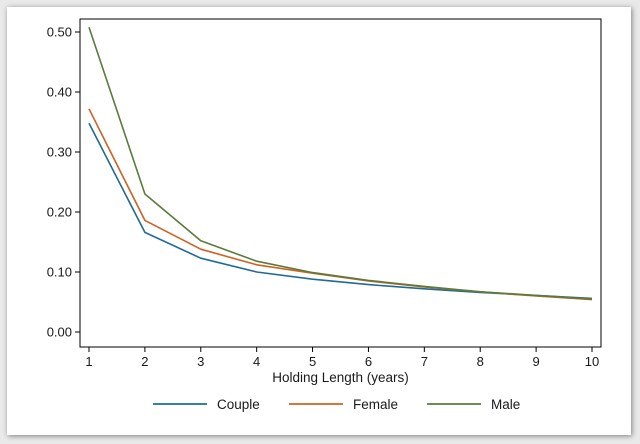  What do you see at coordinates (59, 272) in the screenshot?
I see `y-tick-label: 0.10` at bounding box center [59, 272].